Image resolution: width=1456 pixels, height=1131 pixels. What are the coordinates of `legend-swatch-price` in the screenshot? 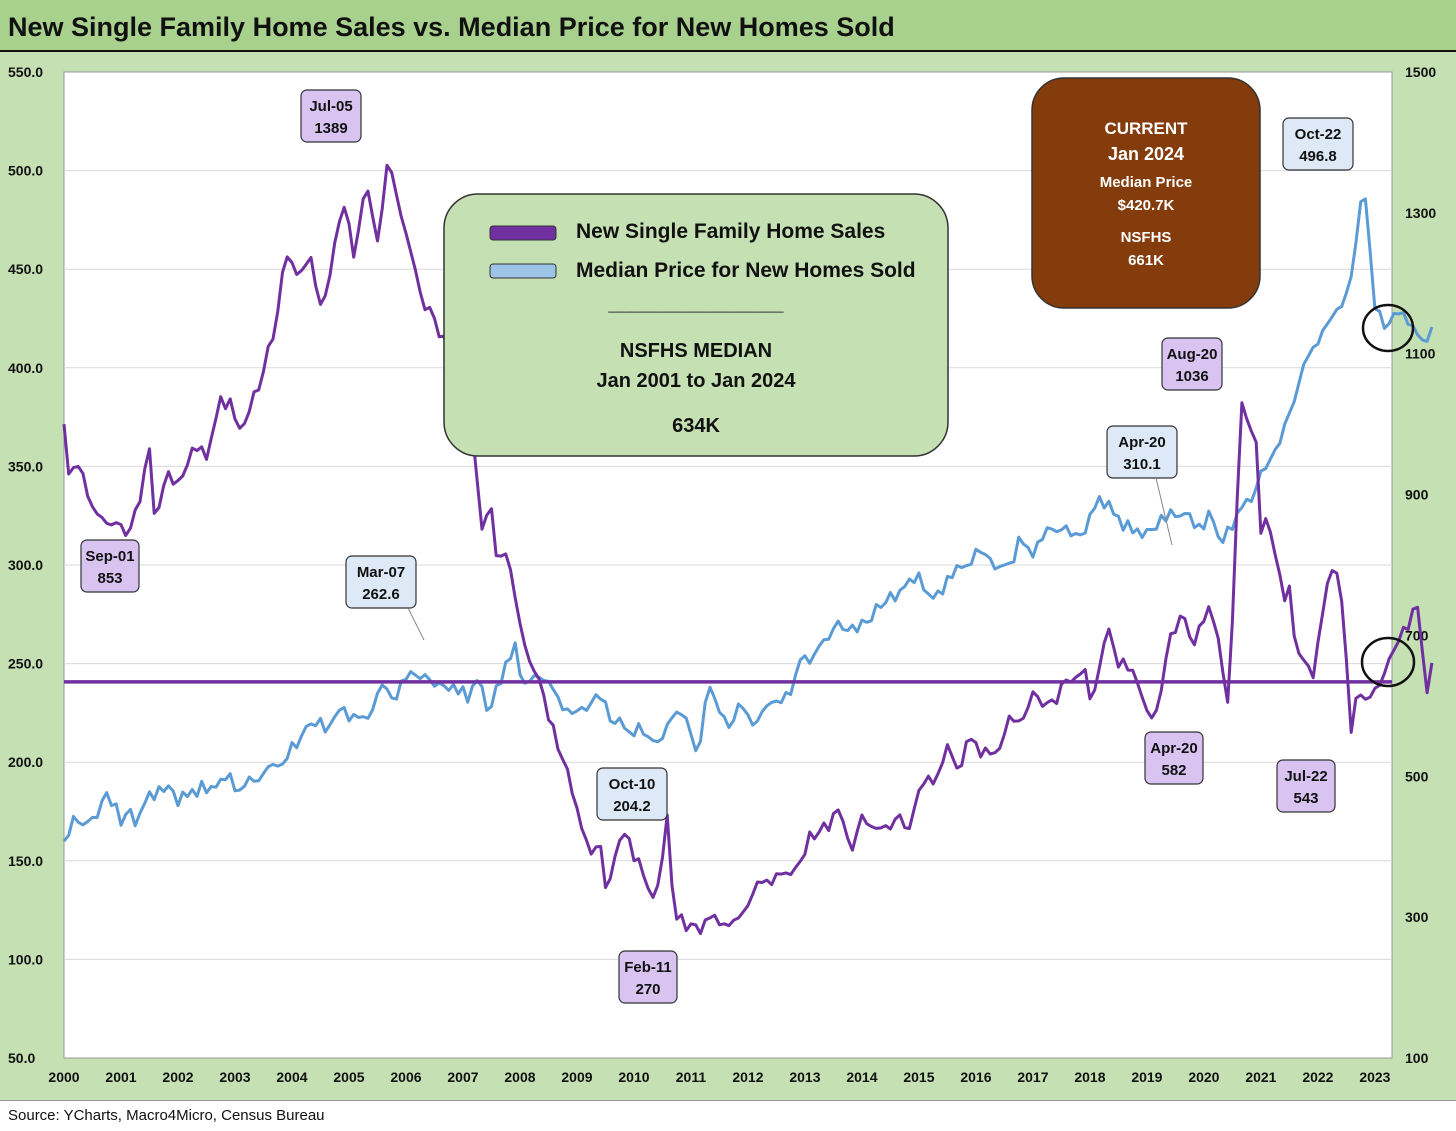 It's located at (523, 271).